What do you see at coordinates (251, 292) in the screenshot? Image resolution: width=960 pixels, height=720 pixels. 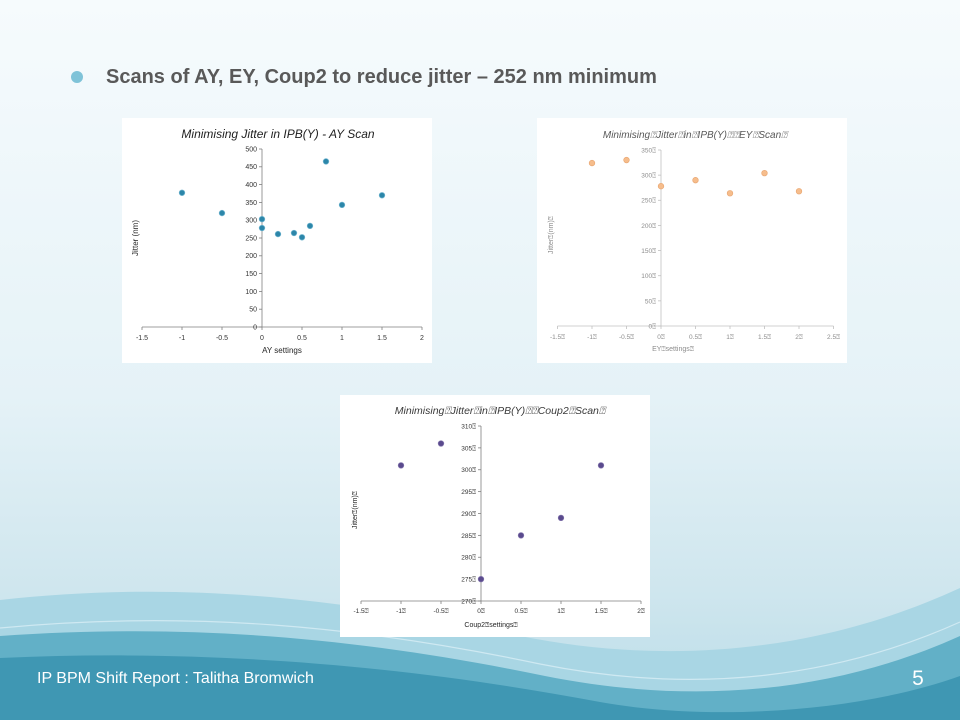 I see `y-tick-label: 100` at bounding box center [251, 292].